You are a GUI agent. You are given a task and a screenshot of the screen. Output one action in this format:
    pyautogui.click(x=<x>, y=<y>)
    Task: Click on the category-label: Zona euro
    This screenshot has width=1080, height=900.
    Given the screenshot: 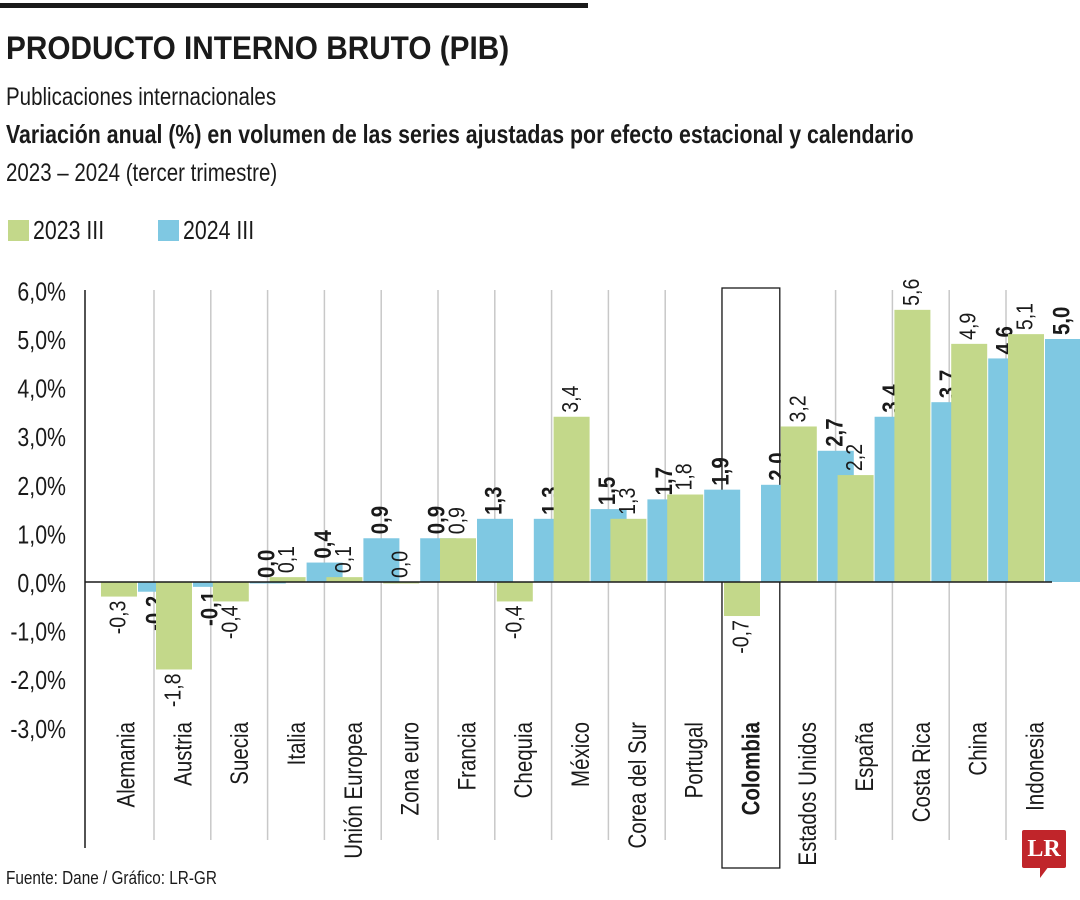 What is the action you would take?
    pyautogui.click(x=410, y=768)
    